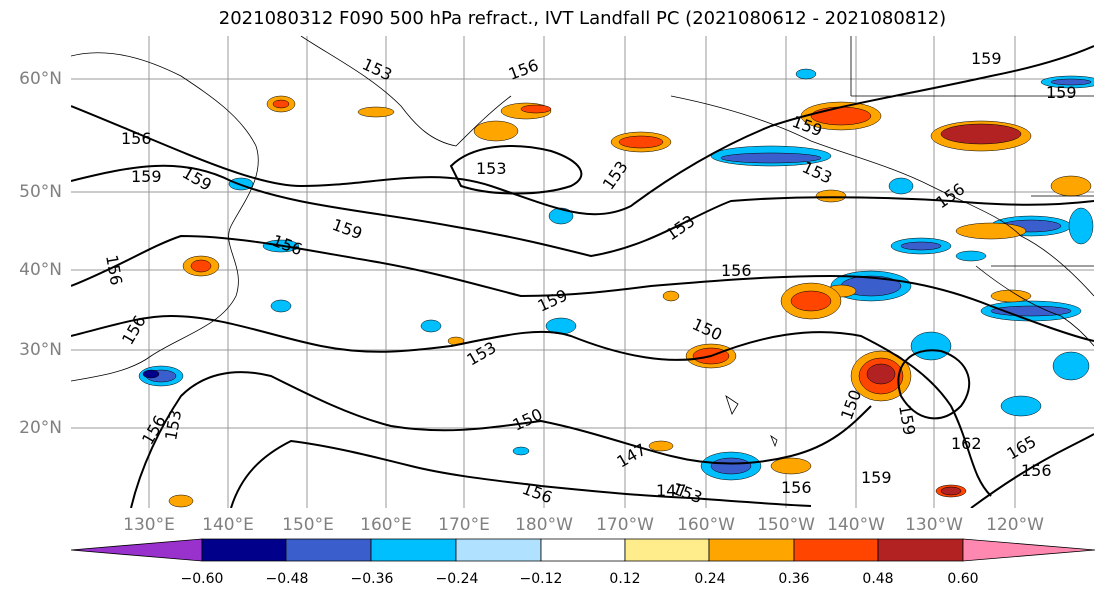 The width and height of the screenshot is (1105, 601). I want to click on lon-label-150w: 150°W, so click(786, 525).